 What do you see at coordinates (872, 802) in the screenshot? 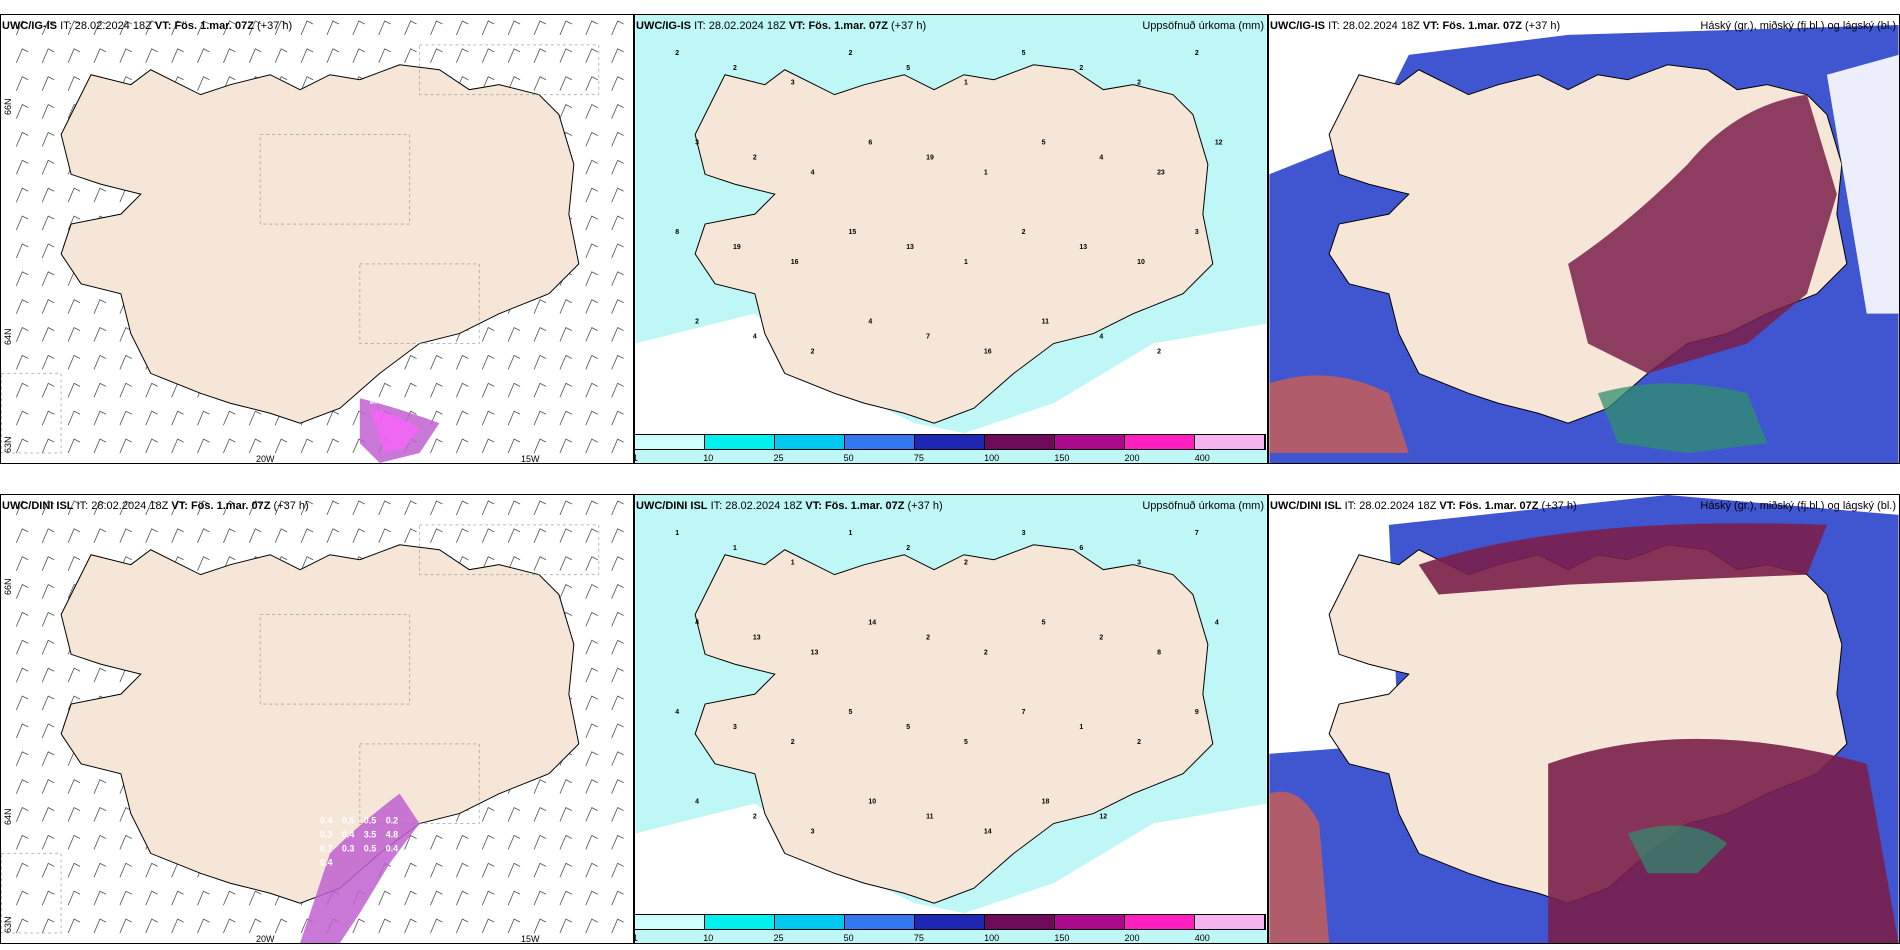
I see `precip-value: 10` at bounding box center [872, 802].